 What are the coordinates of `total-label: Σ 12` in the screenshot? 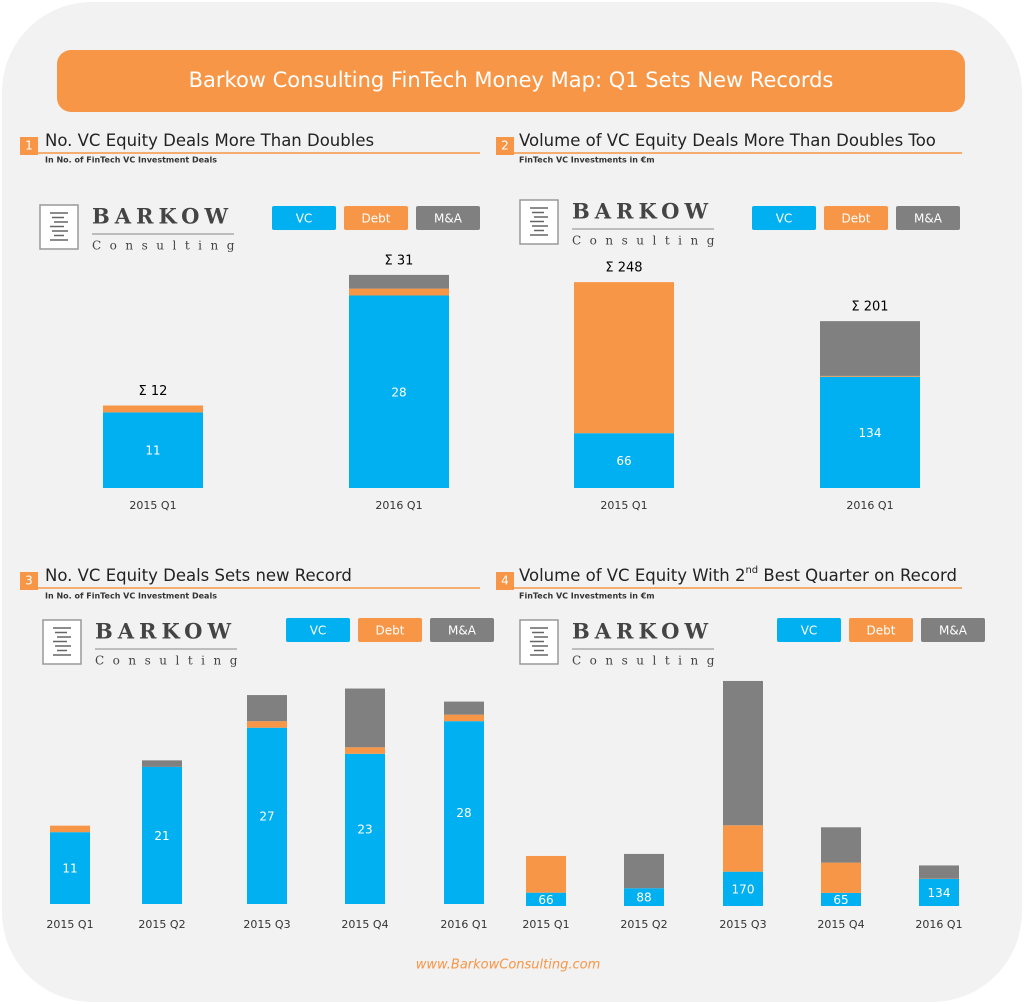 It's located at (153, 391).